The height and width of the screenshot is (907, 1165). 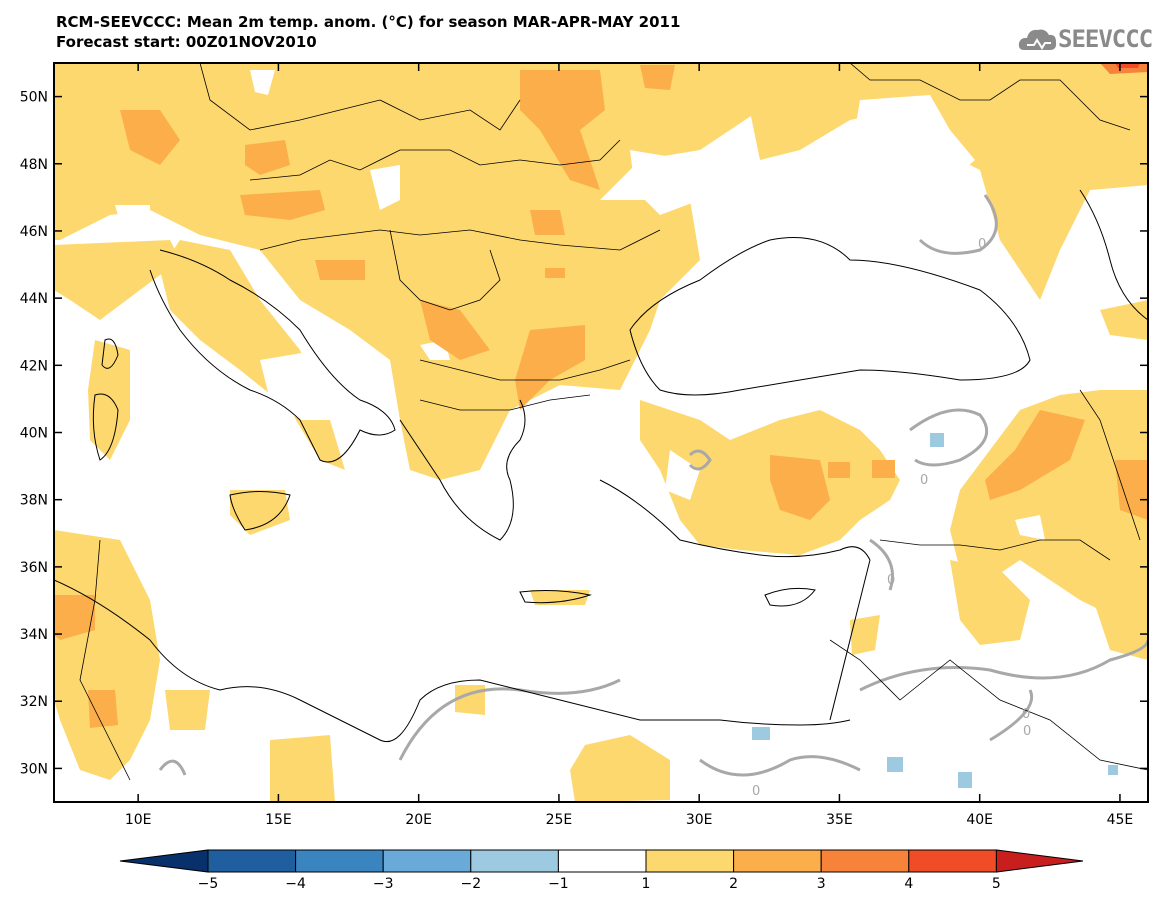 I want to click on coastline-greece, so click(x=462, y=470).